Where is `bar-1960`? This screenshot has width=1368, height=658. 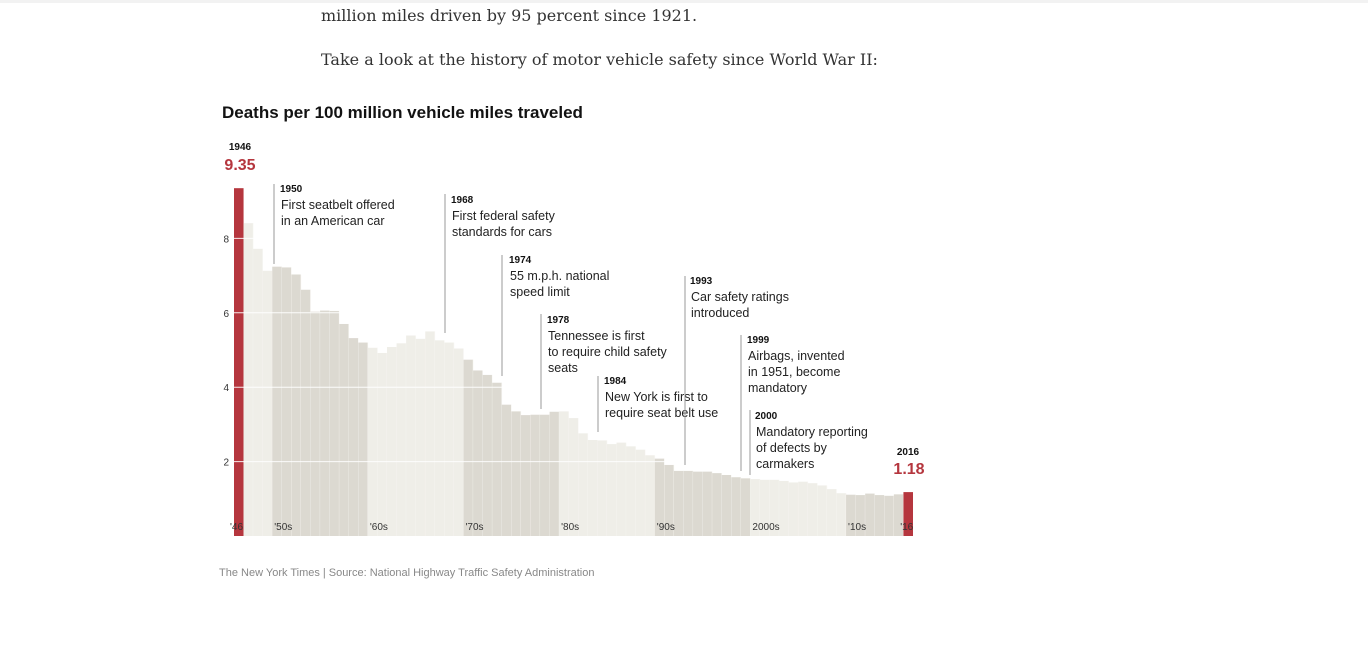 bar-1960 is located at coordinates (372, 441).